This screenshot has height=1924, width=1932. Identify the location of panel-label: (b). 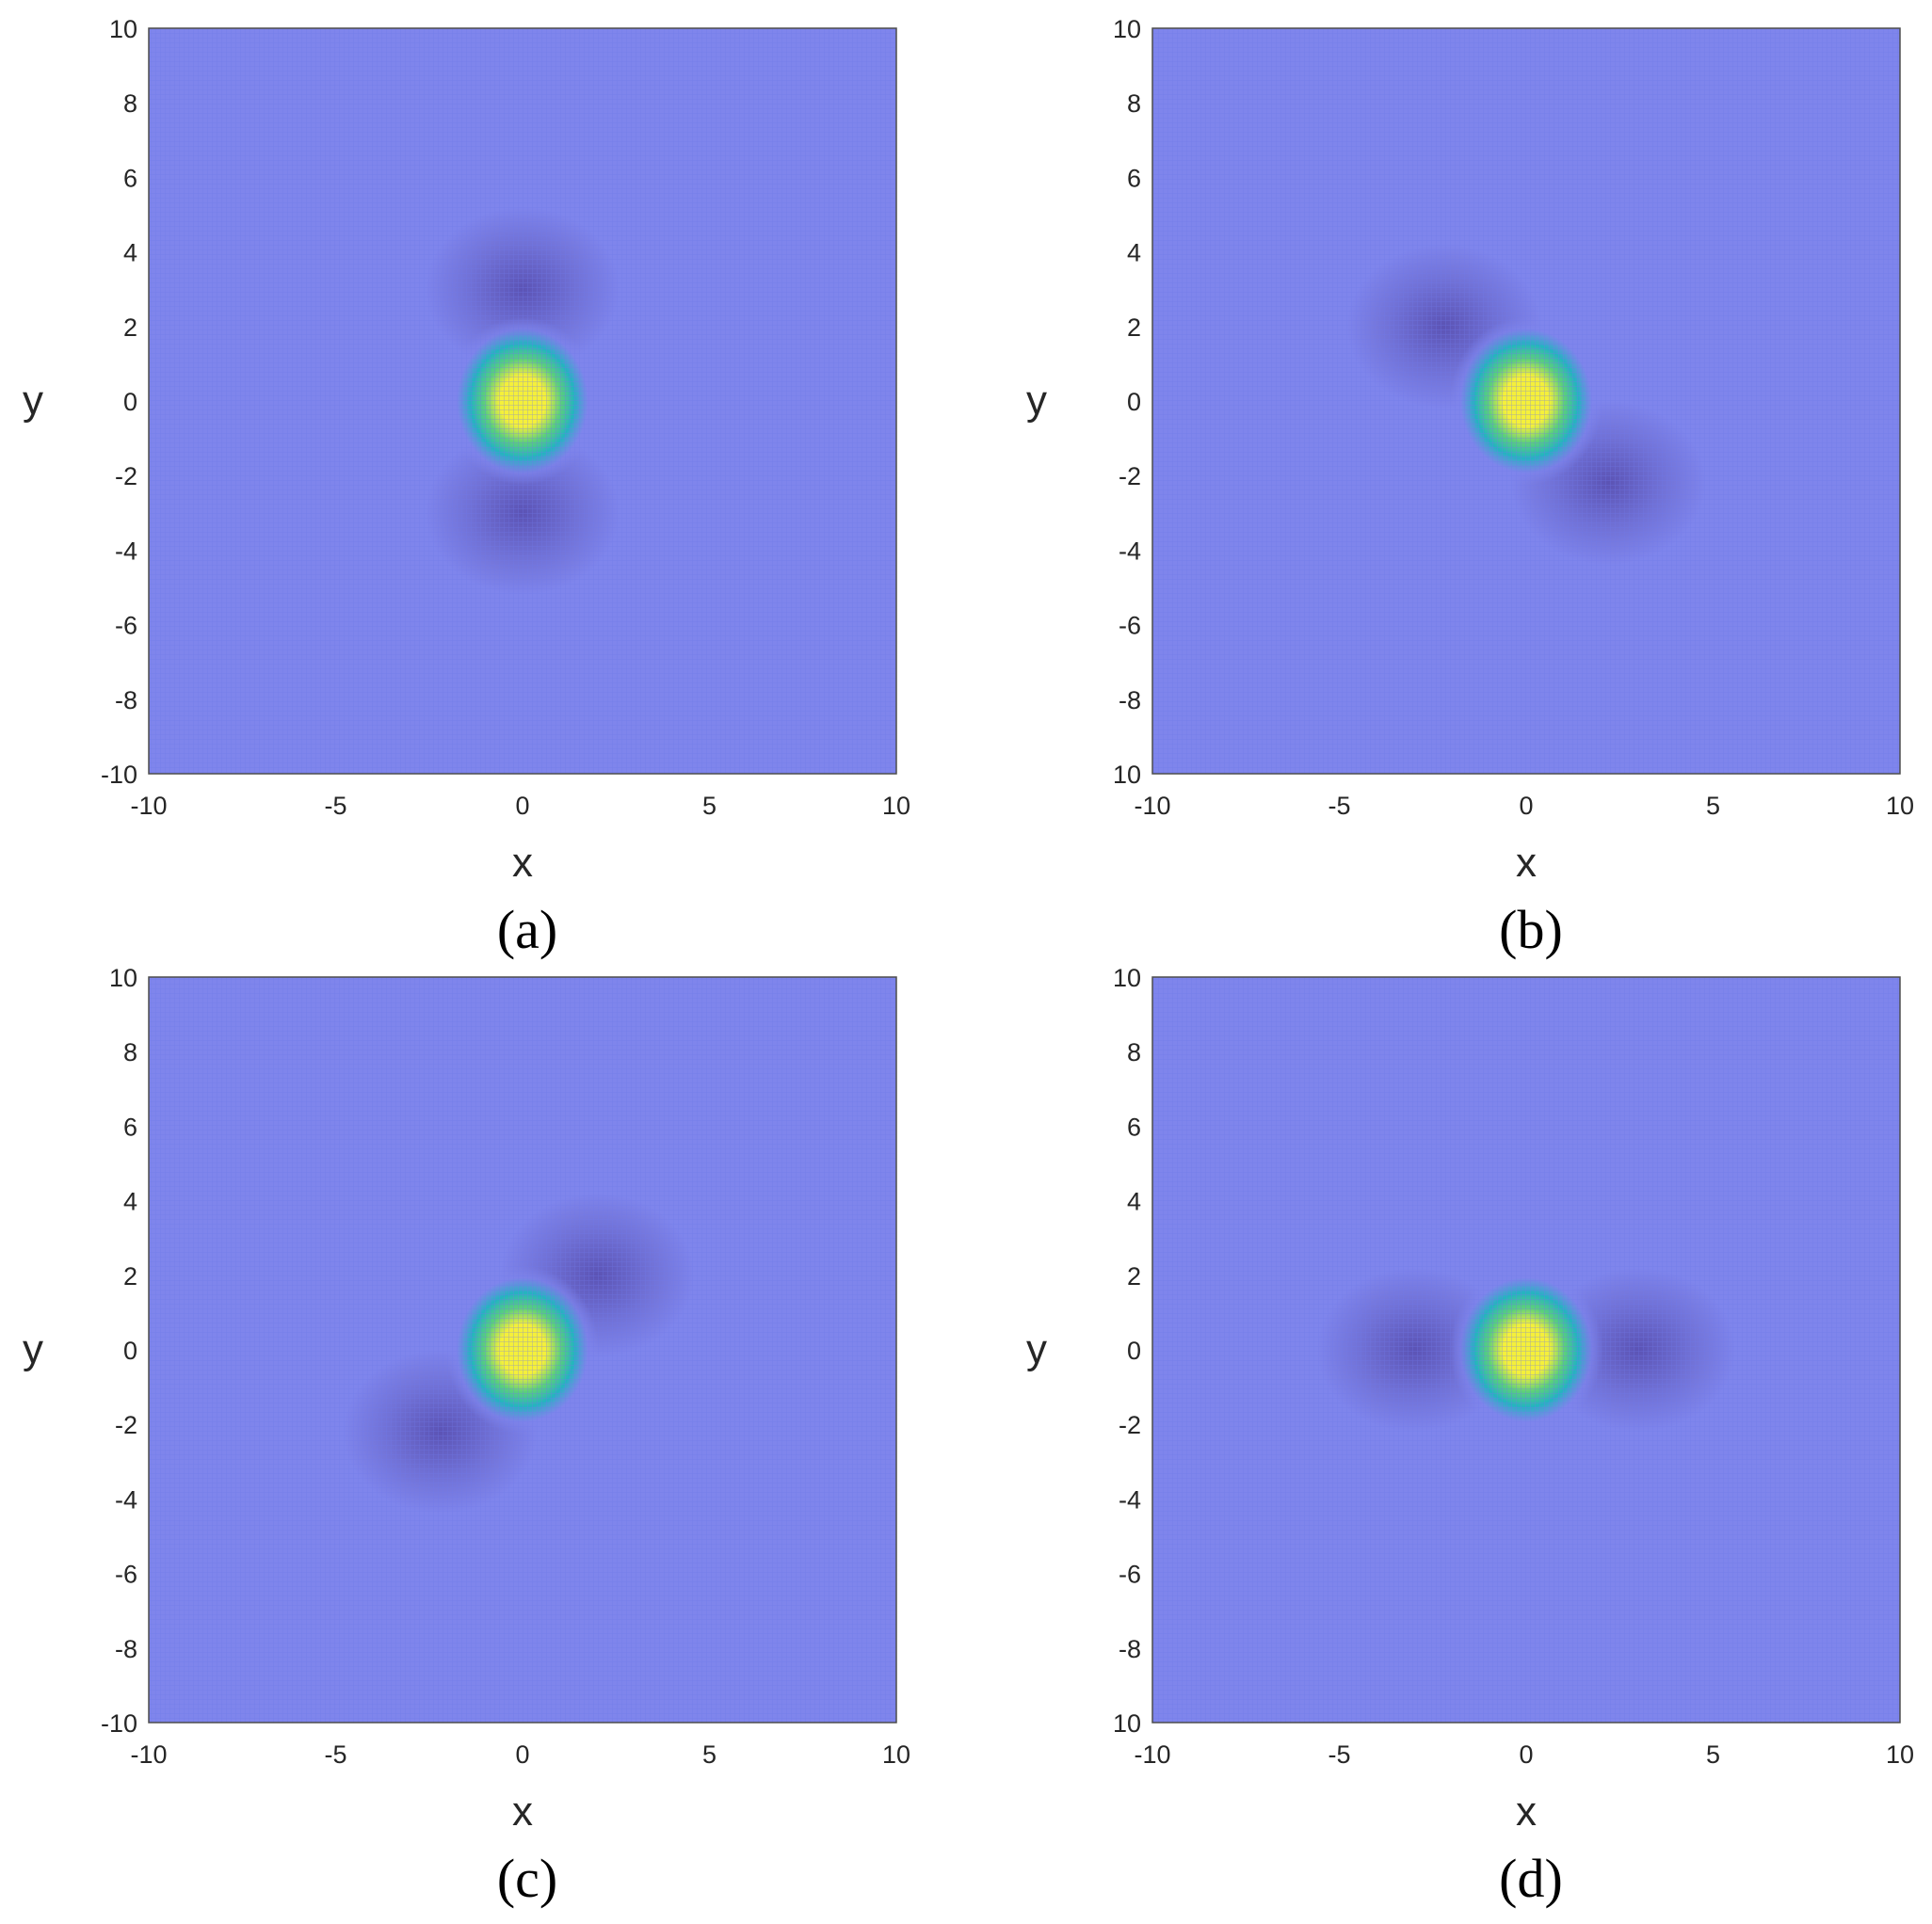
(1531, 929).